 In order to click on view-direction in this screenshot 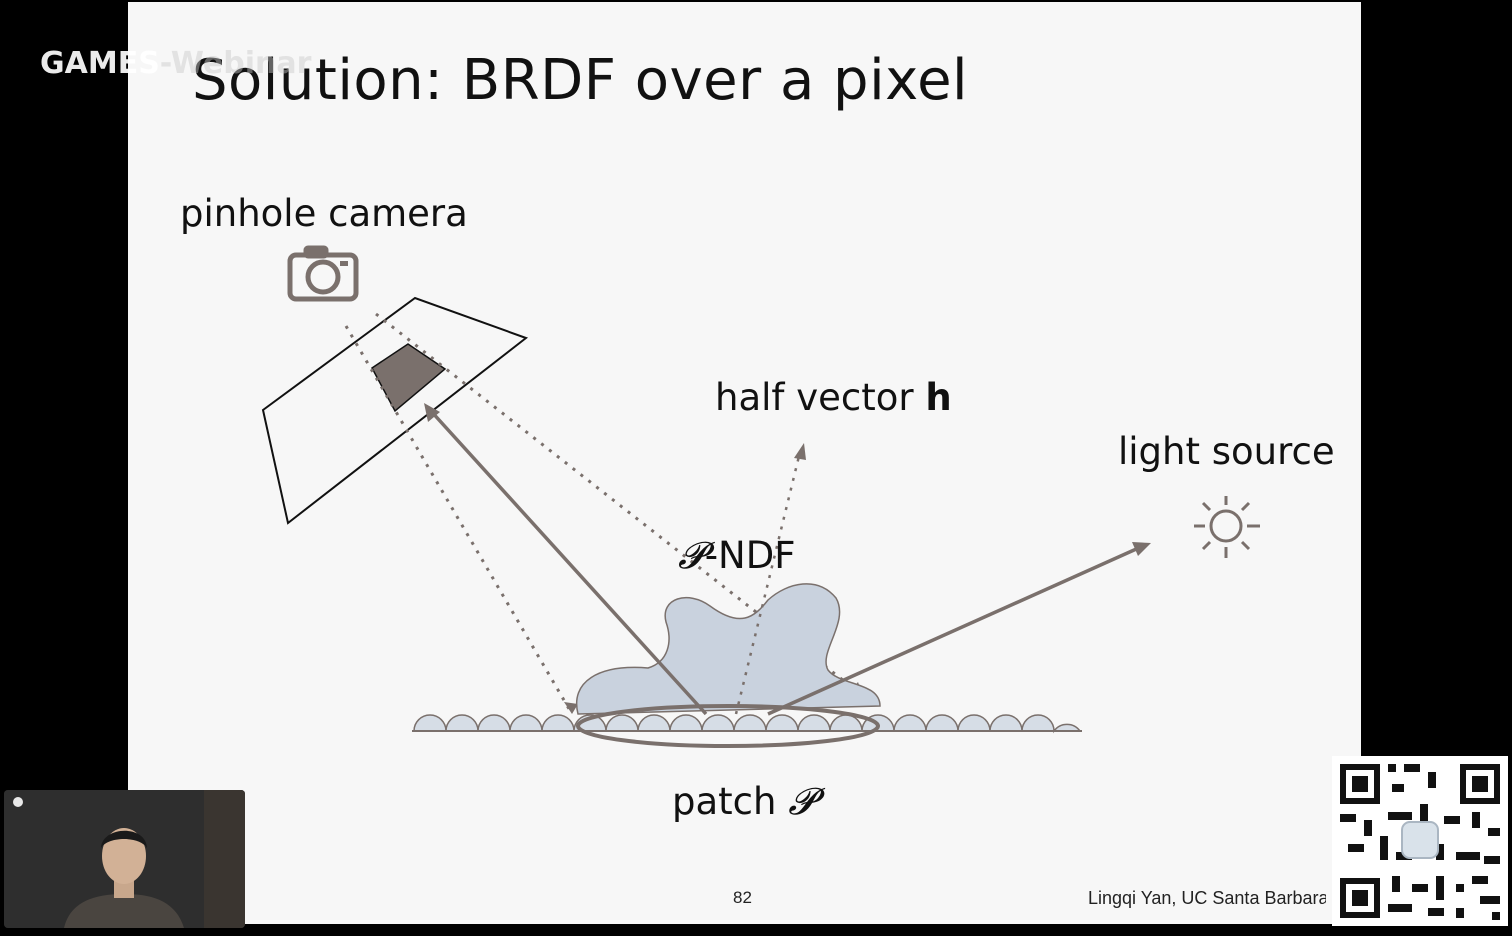, I will do `click(568, 562)`.